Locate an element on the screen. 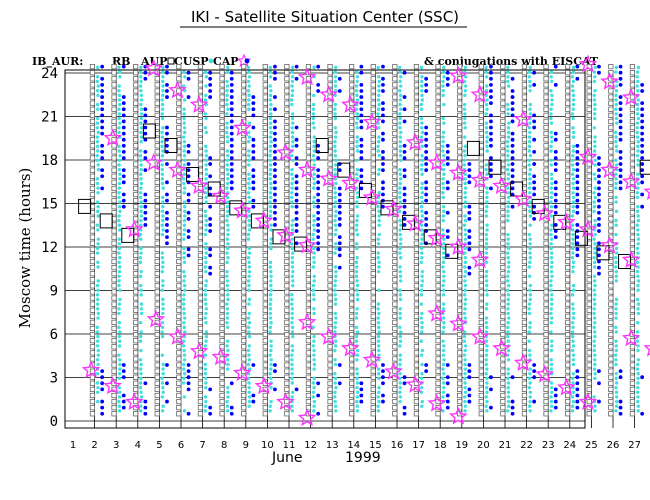  conjugation-box is located at coordinates (344, 170).